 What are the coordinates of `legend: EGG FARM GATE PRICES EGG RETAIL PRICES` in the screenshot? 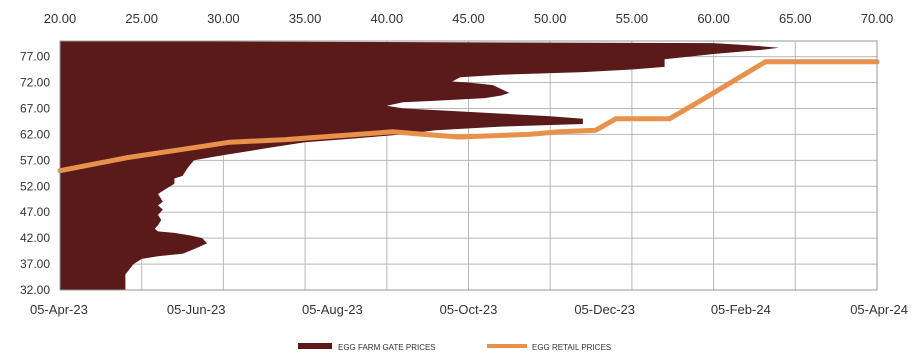 It's located at (454, 347).